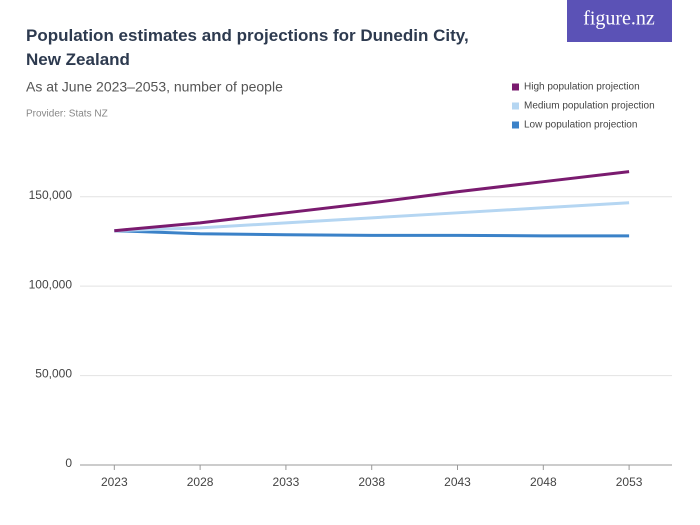 The height and width of the screenshot is (525, 700). Describe the element at coordinates (582, 87) in the screenshot. I see `legend-label: High population projection` at that location.